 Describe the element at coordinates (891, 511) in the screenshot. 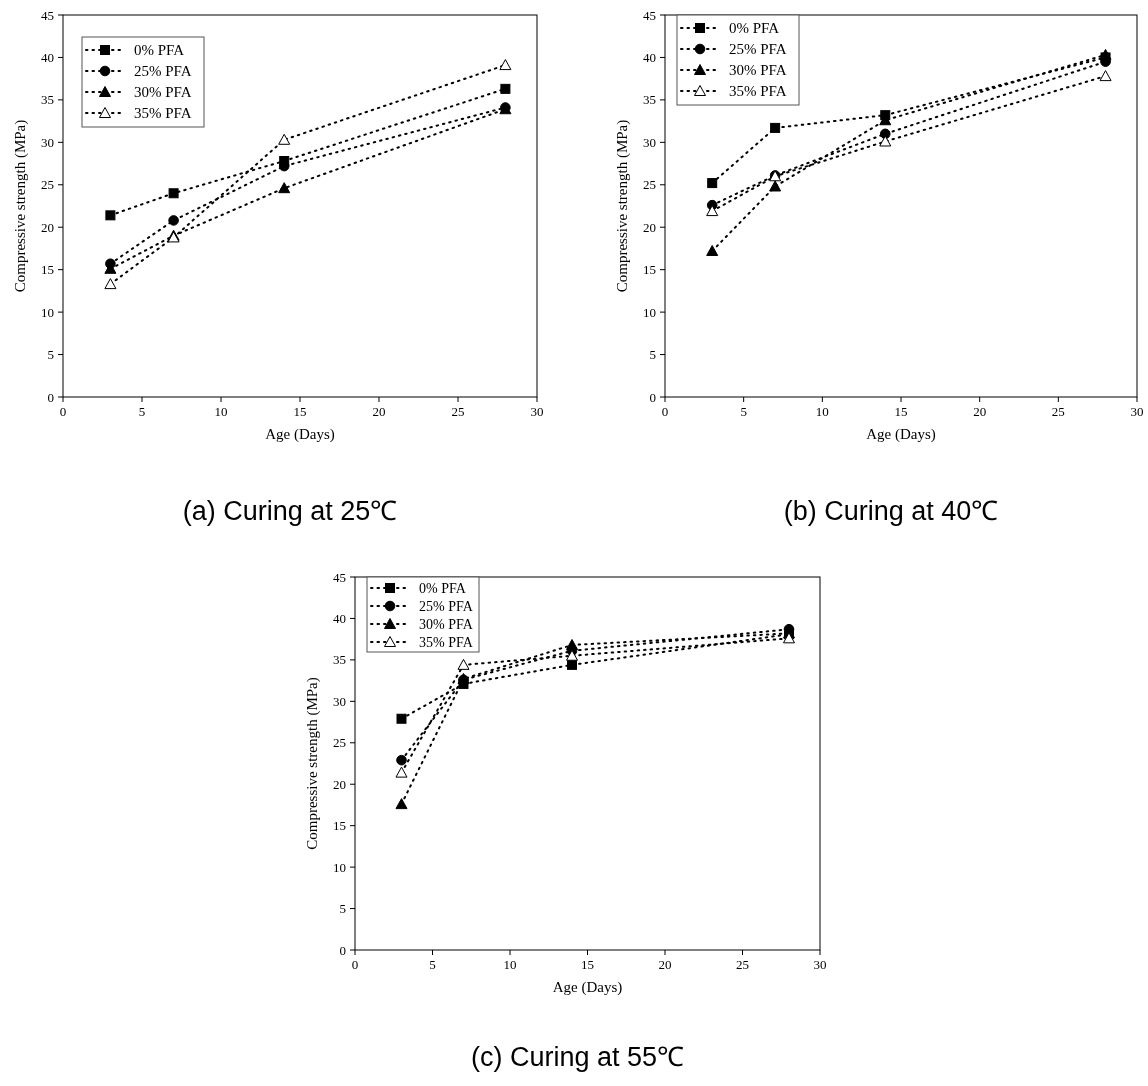

I see `text: (b) Curing at 40℃` at that location.